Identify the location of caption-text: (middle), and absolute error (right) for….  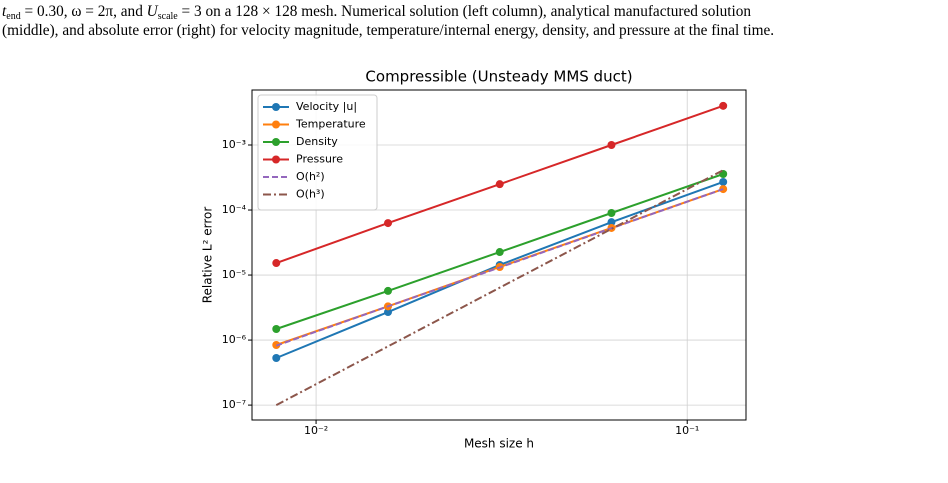
(388, 30).